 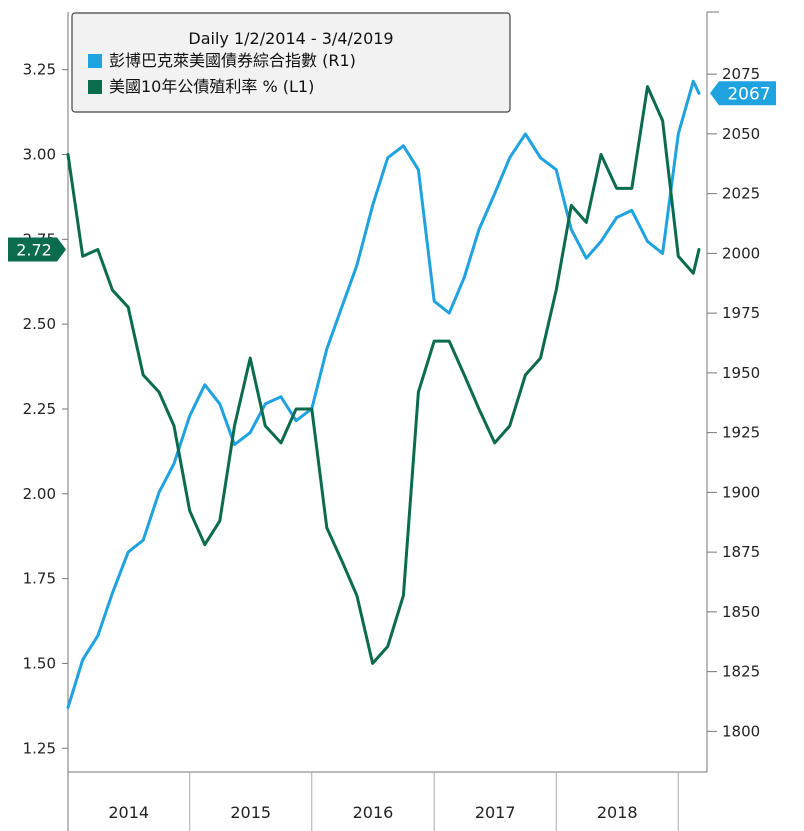 I want to click on right-tick-label: 1975, so click(x=741, y=313).